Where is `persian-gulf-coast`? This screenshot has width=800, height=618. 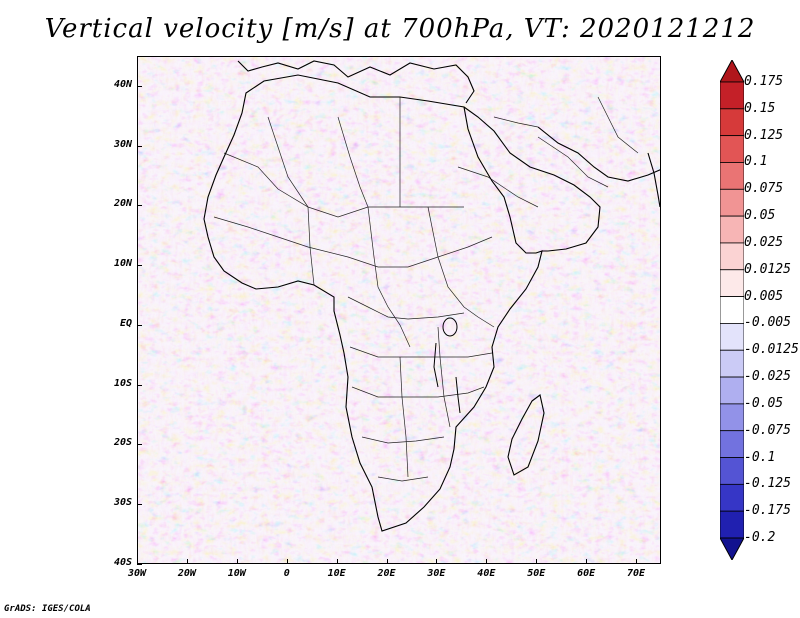
persian-gulf-coast is located at coordinates (598, 154).